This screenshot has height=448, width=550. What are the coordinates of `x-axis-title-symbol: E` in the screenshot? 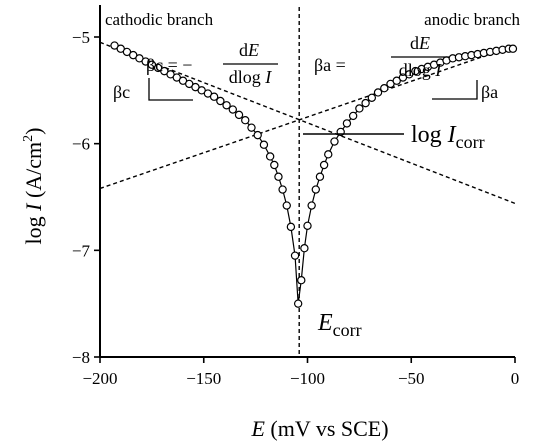 It's located at (257, 428).